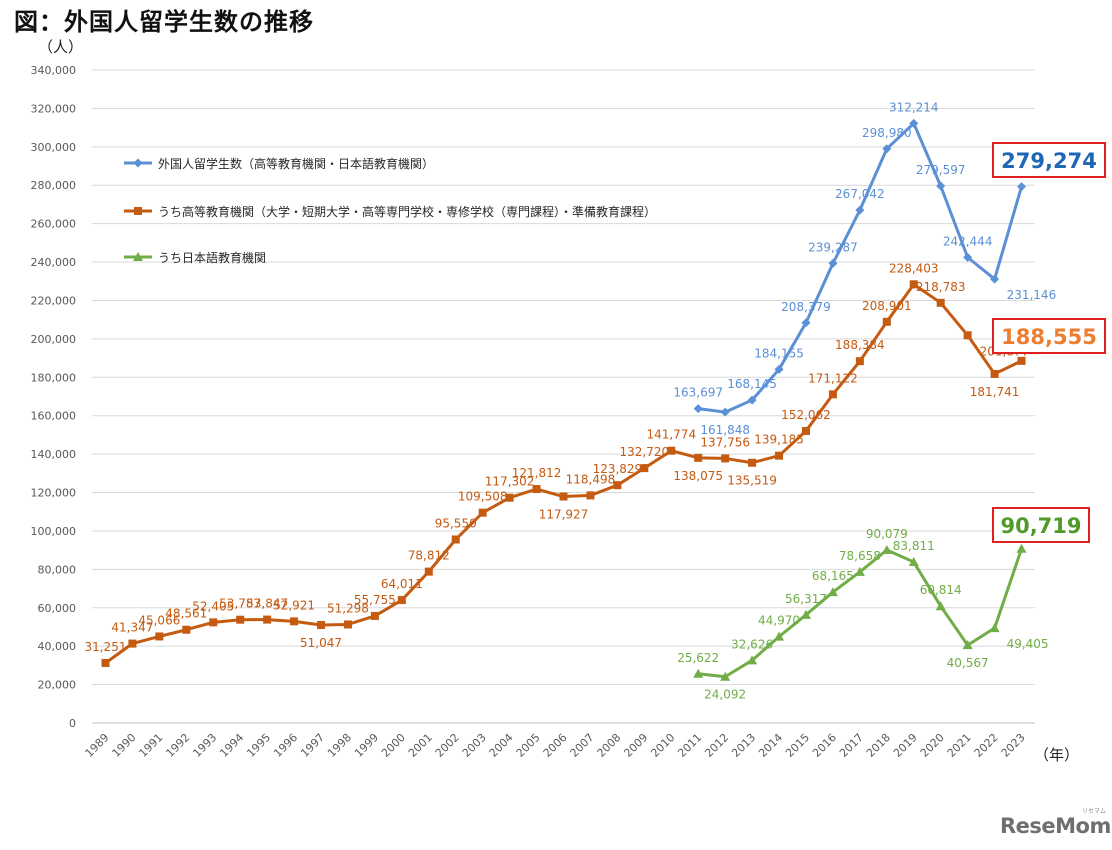 Image resolution: width=1112 pixels, height=850 pixels. What do you see at coordinates (878, 745) in the screenshot?
I see `x-tick-label: 2018` at bounding box center [878, 745].